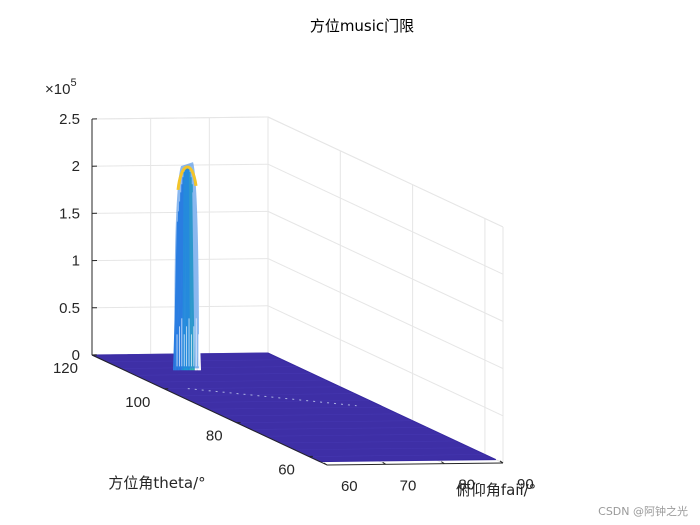 This screenshot has width=700, height=525. I want to click on z-tick-label: 1, so click(76, 261).